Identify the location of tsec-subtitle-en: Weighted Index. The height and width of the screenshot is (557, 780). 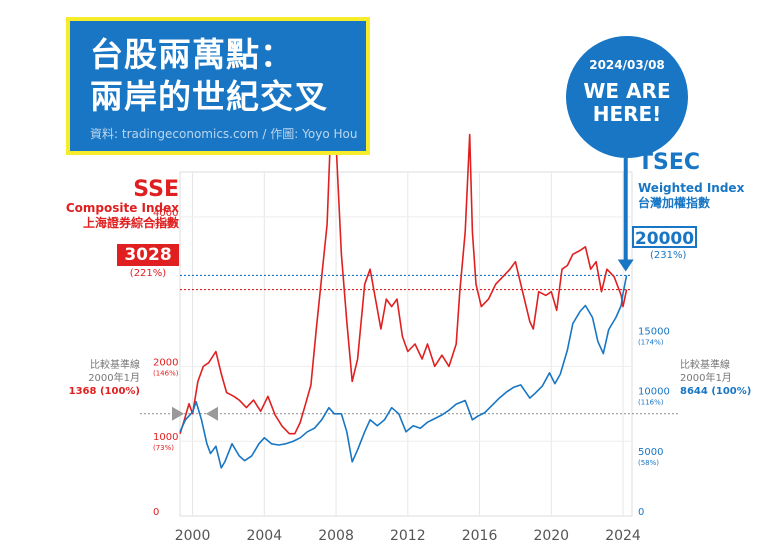
(691, 188).